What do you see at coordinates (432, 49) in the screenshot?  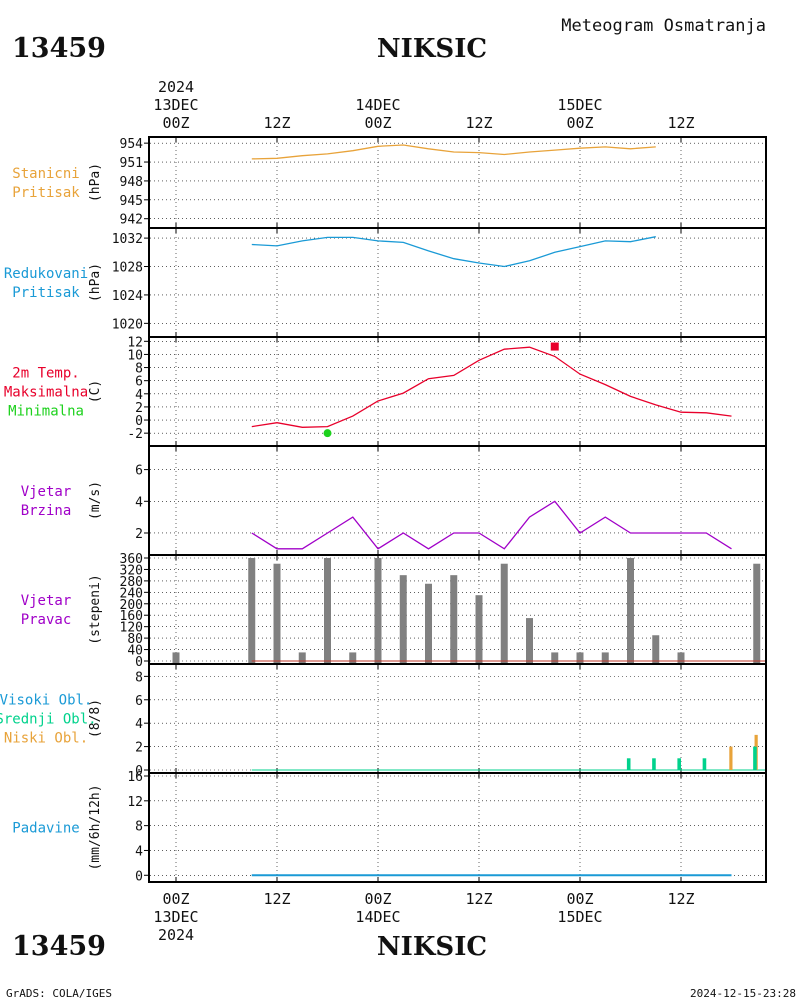 I see `station-name-top: NIKSIC` at bounding box center [432, 49].